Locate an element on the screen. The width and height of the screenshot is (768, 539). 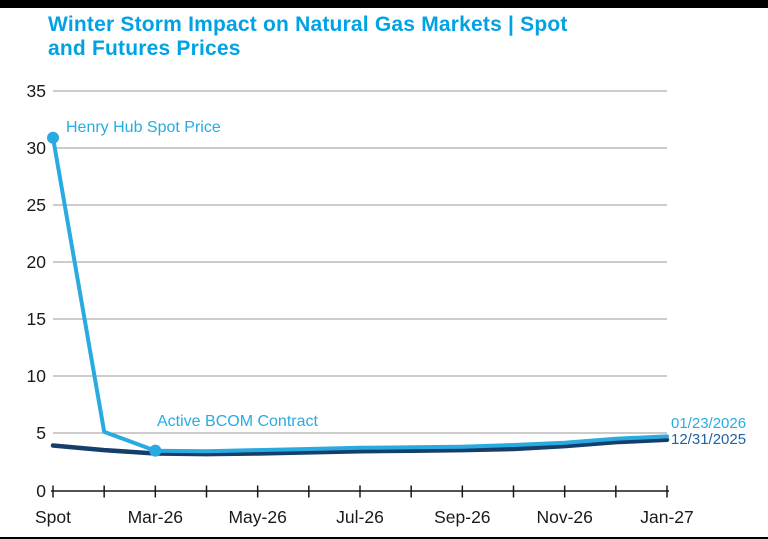
x-axis-label: Spot is located at coordinates (53, 517).